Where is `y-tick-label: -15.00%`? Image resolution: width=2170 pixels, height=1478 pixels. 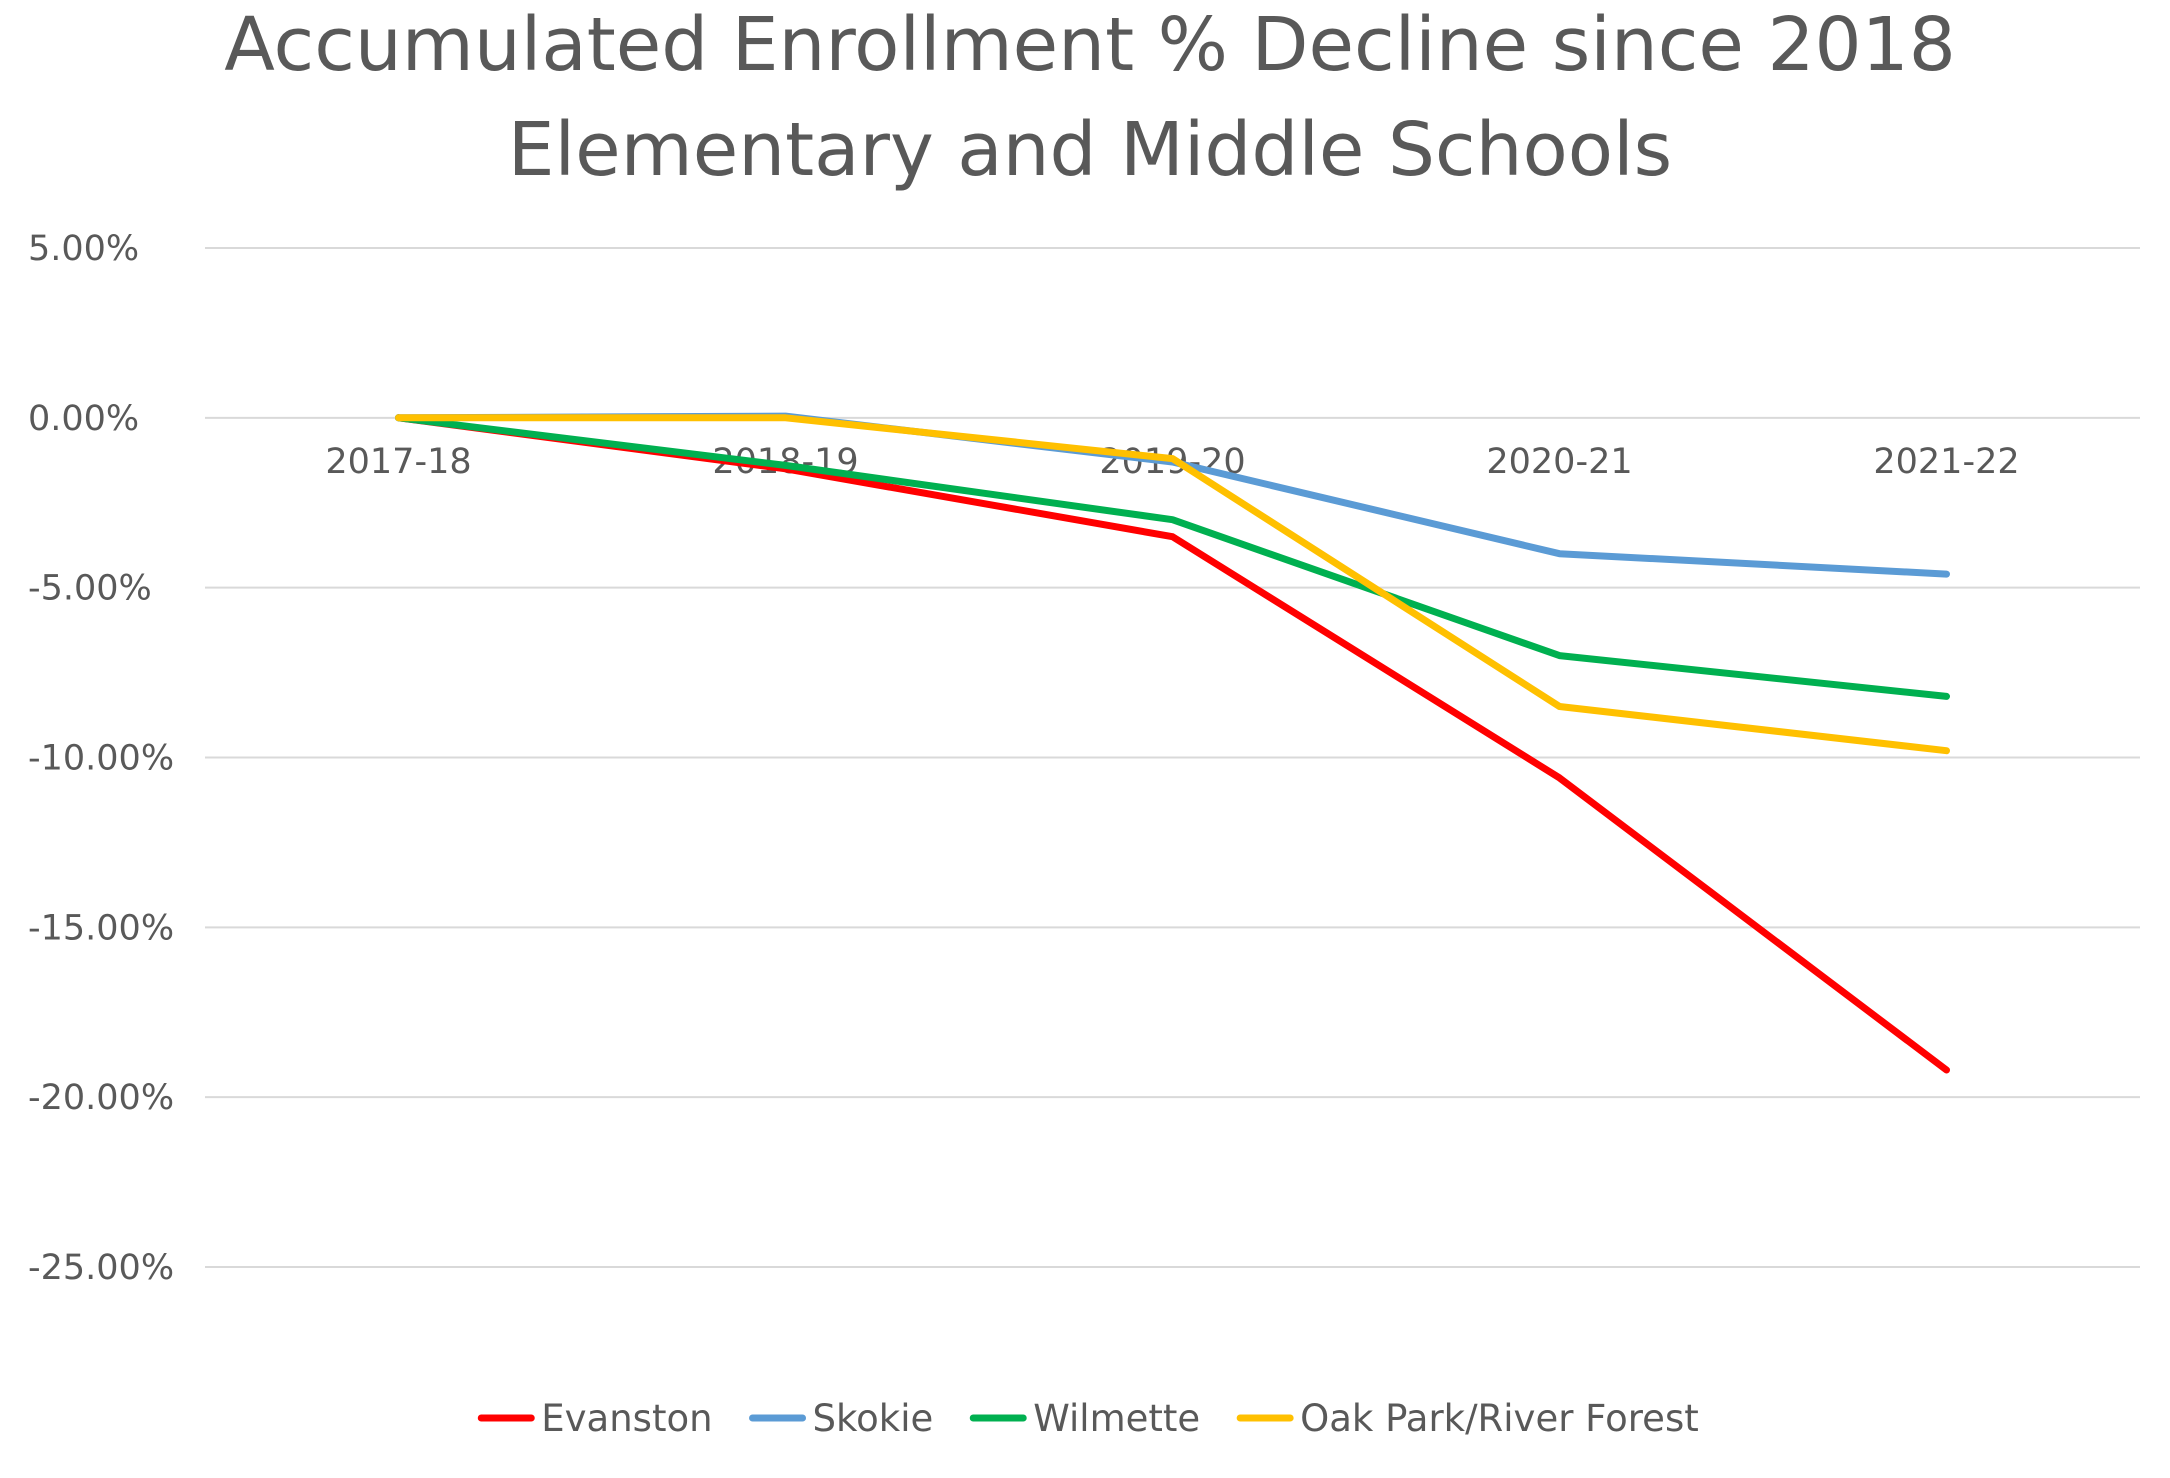 y-tick-label: -15.00% is located at coordinates (101, 928).